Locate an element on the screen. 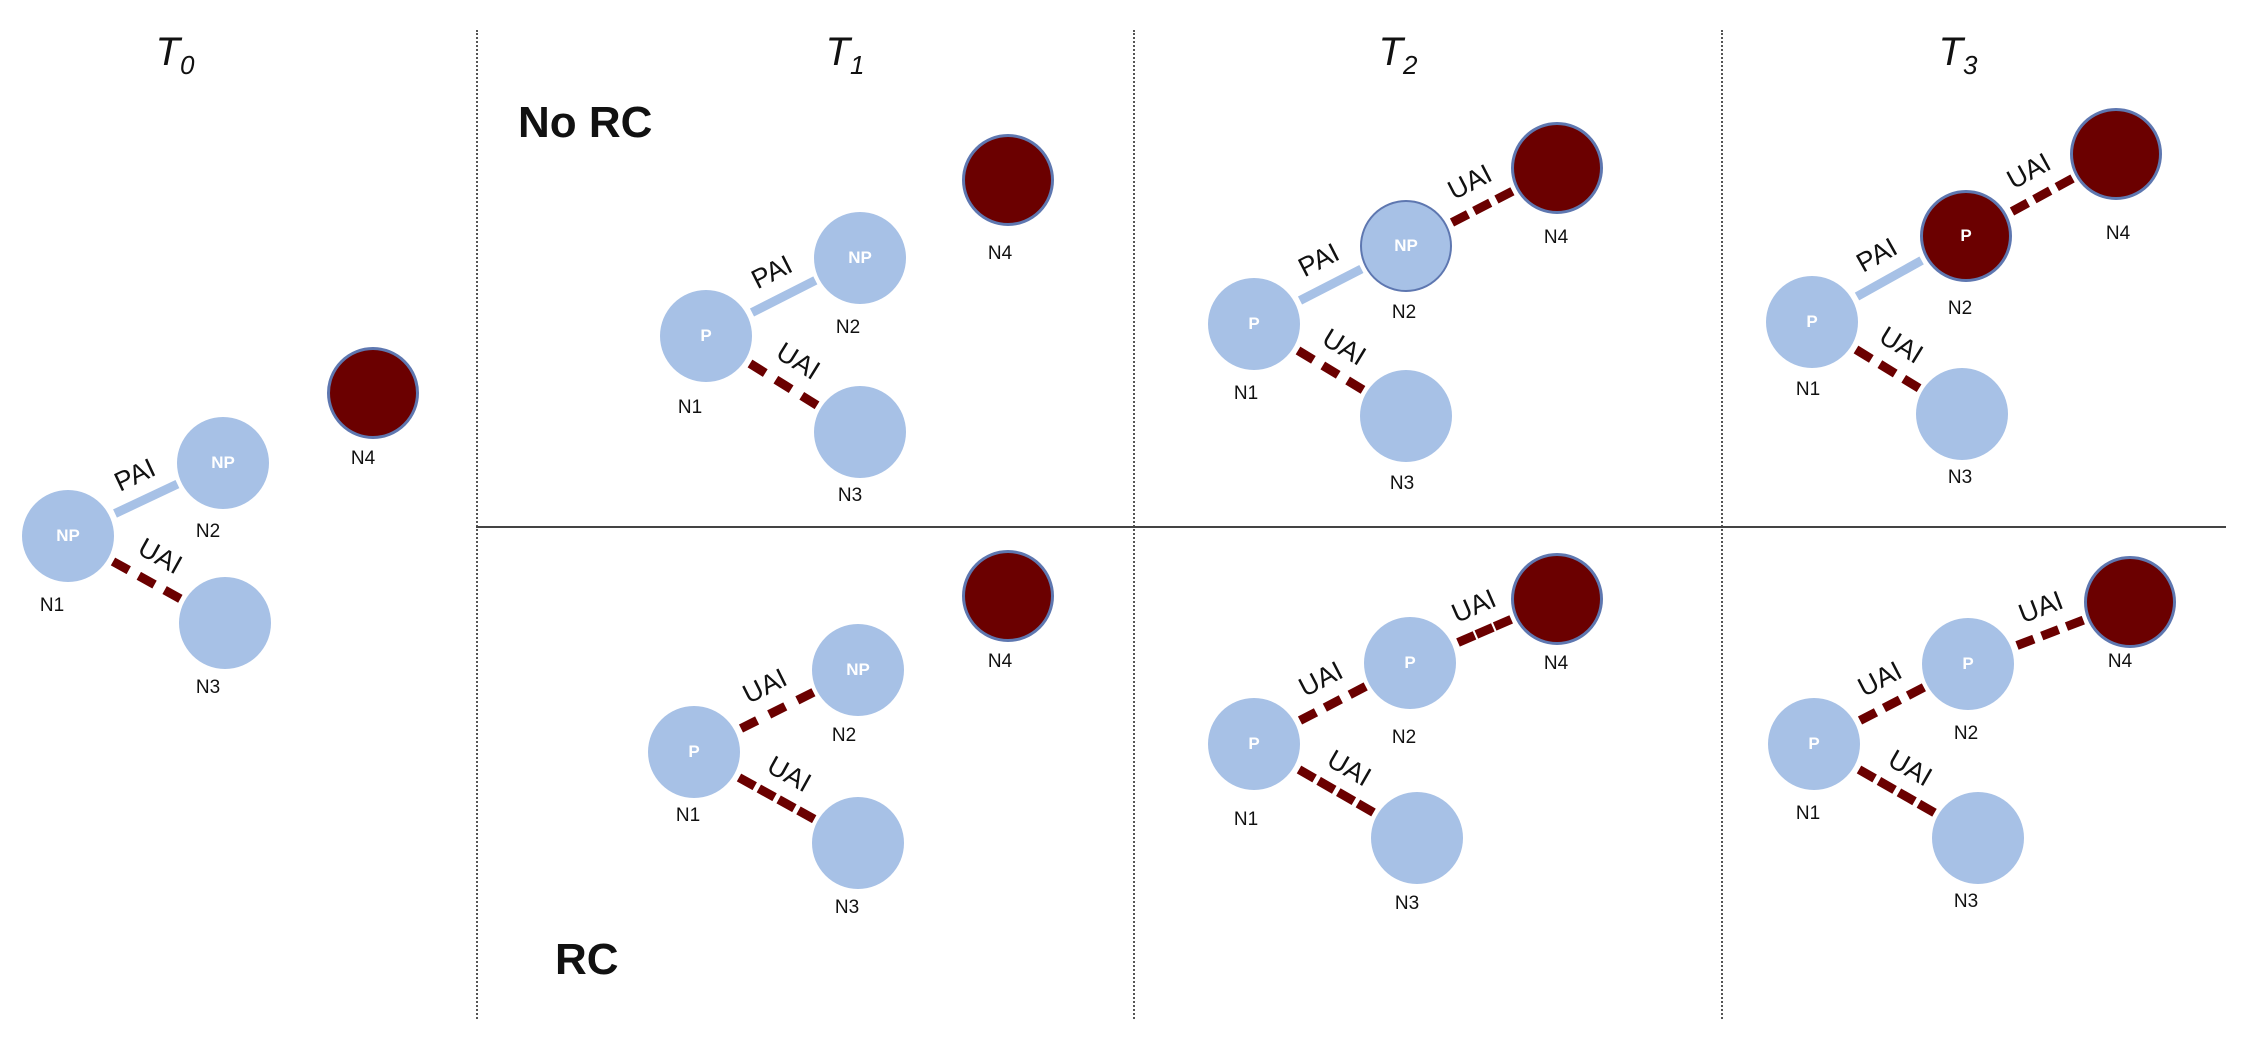  node-t1-rc-n1: P is located at coordinates (694, 752).